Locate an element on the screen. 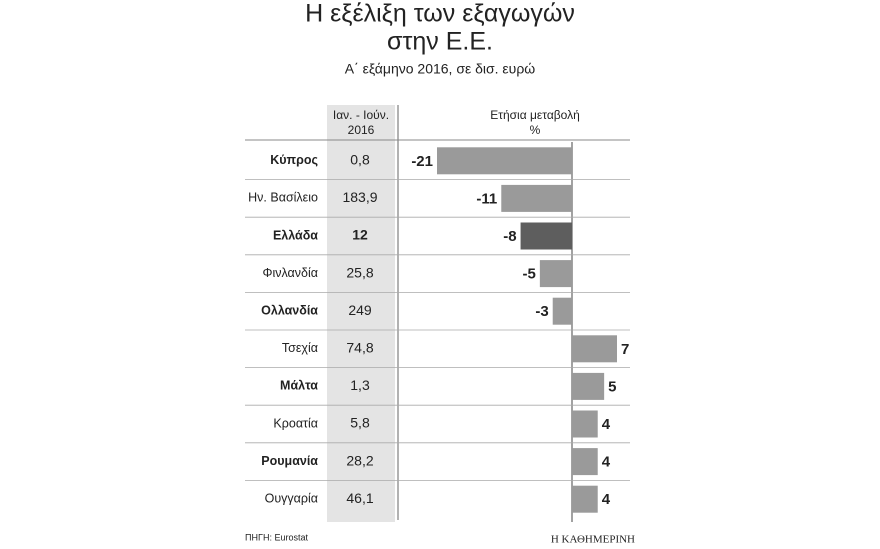 The height and width of the screenshot is (549, 880). exports-column-bg is located at coordinates (361, 313).